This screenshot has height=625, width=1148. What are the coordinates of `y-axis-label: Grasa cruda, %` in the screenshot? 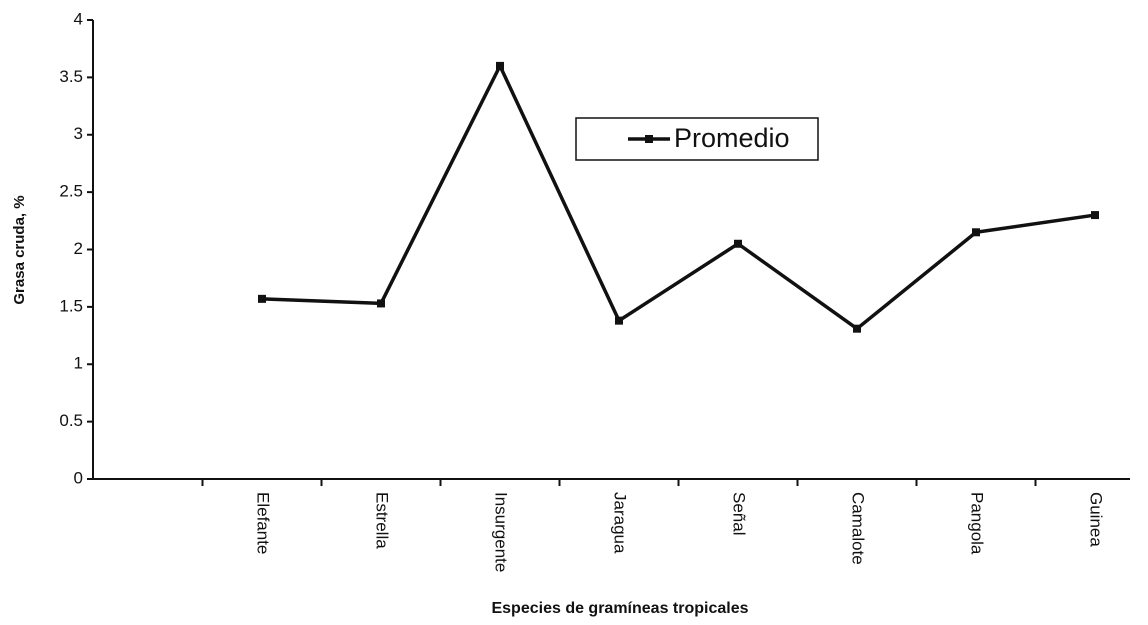 It's located at (19, 249).